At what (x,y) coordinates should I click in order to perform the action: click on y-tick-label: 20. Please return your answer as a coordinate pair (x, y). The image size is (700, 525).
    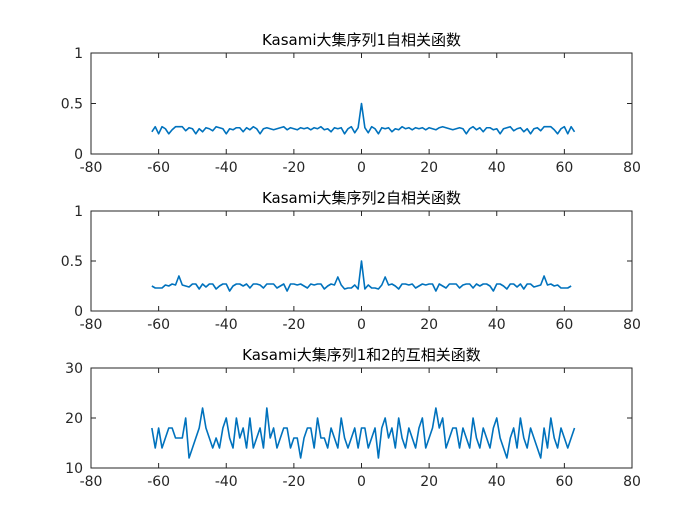
    Looking at the image, I should click on (74, 419).